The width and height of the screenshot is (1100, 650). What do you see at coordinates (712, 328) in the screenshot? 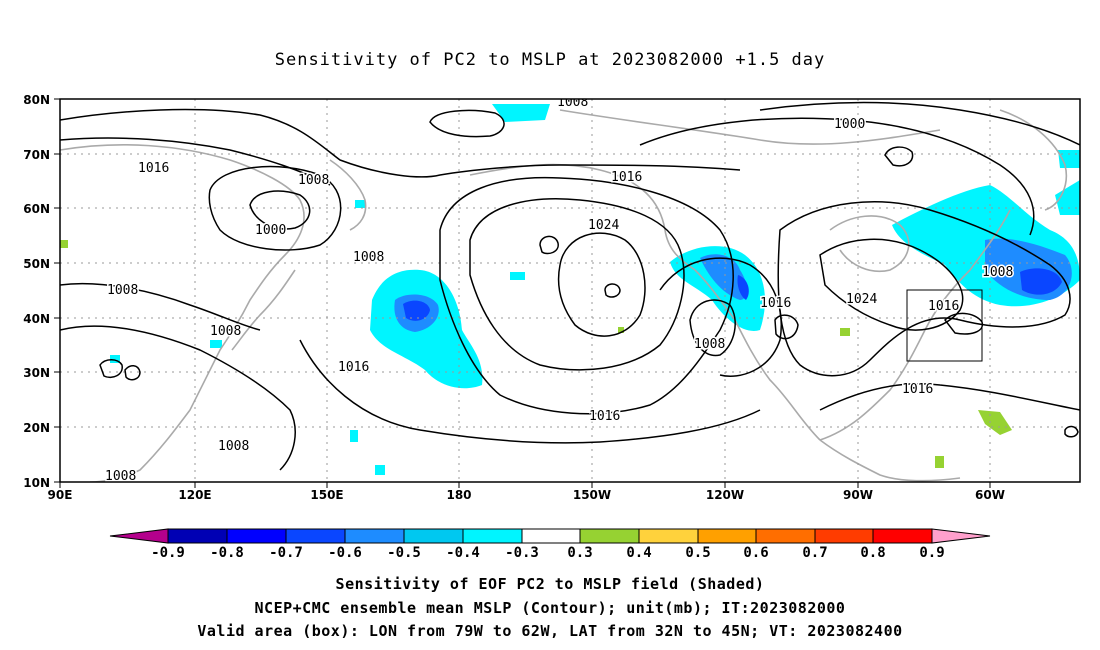
I see `contour-west-coast-low` at bounding box center [712, 328].